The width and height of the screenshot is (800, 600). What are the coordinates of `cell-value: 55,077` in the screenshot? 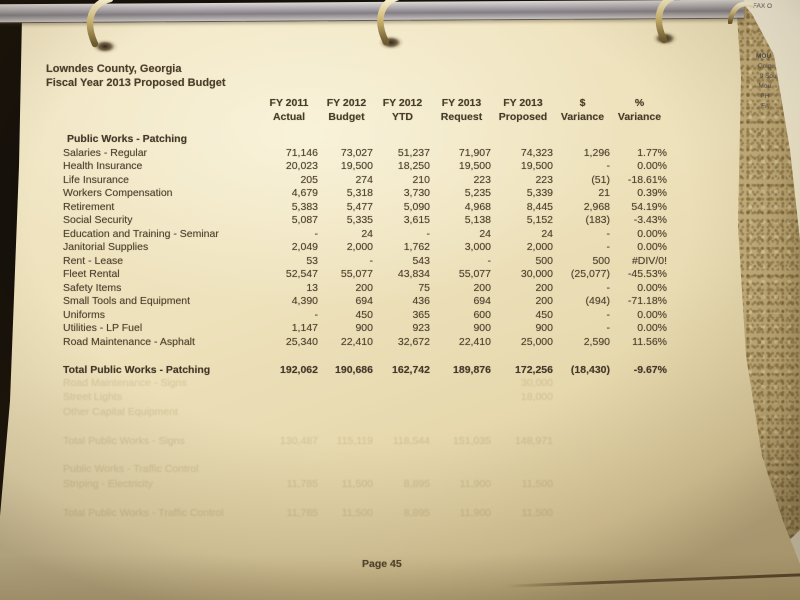 It's located at (356, 274).